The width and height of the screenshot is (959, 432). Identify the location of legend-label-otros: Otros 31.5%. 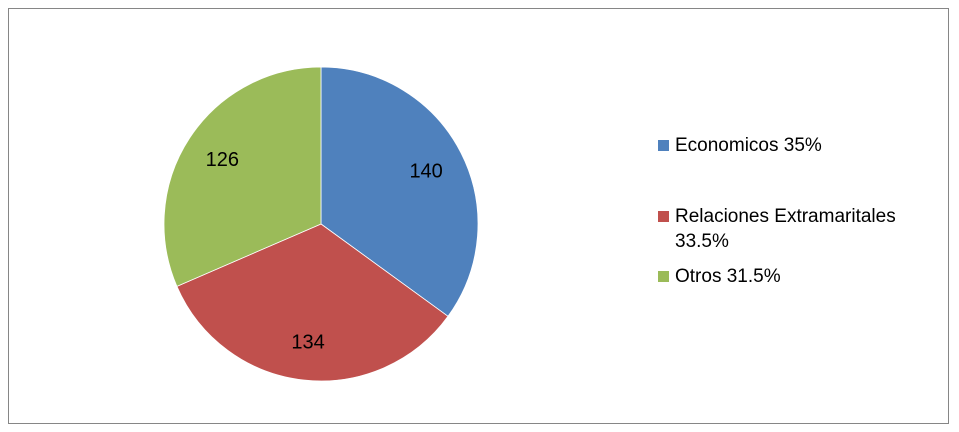
(728, 276).